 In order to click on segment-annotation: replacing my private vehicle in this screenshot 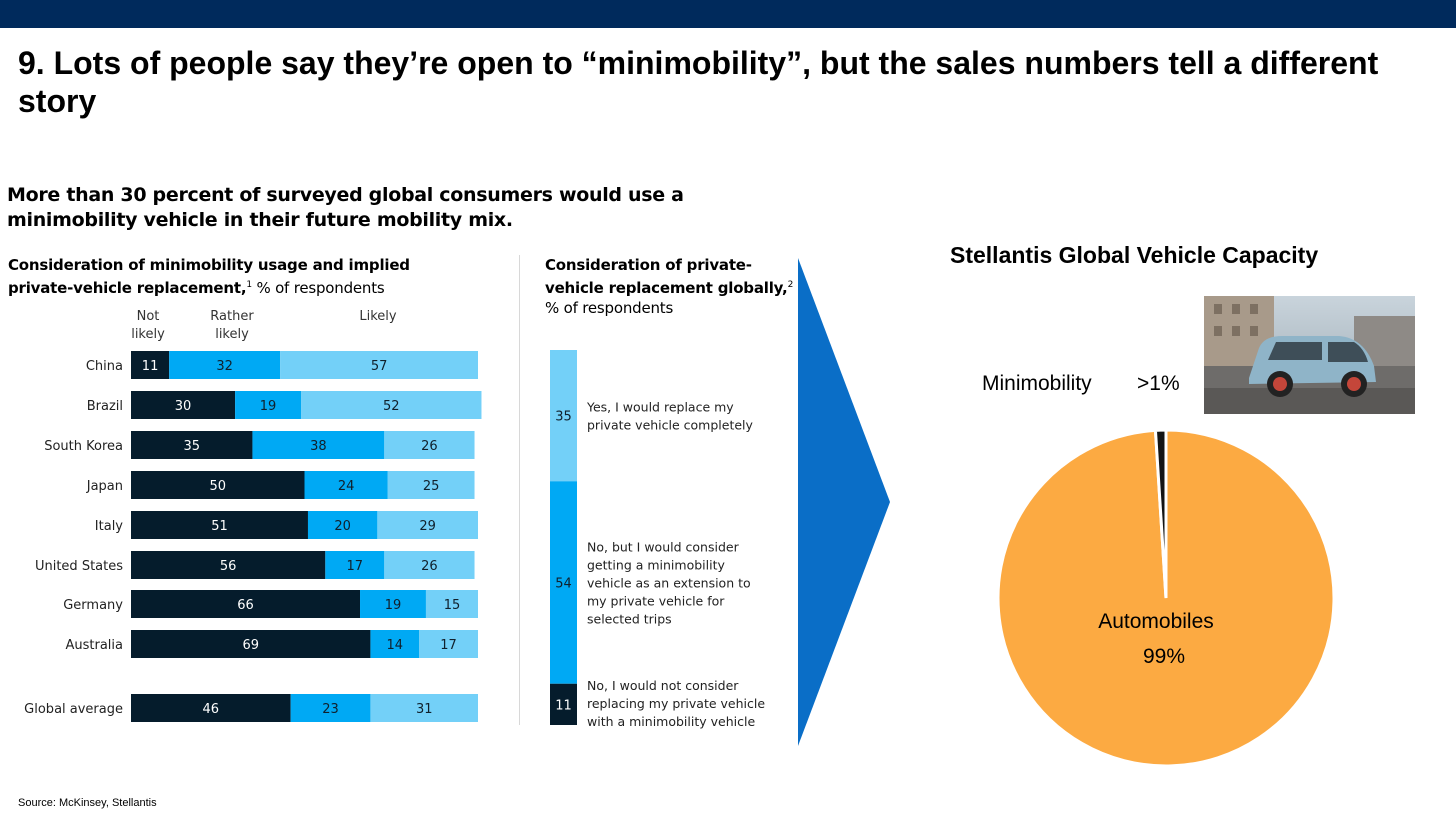, I will do `click(676, 703)`.